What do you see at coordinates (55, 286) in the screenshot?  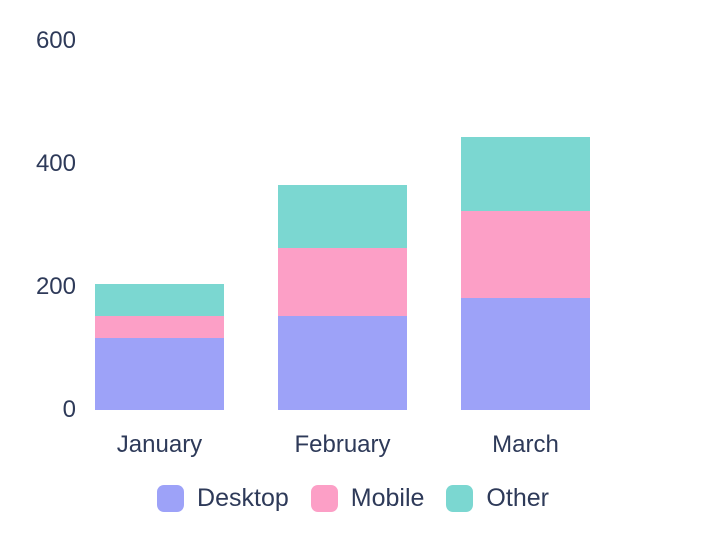 I see `y-tick-label-200: 200` at bounding box center [55, 286].